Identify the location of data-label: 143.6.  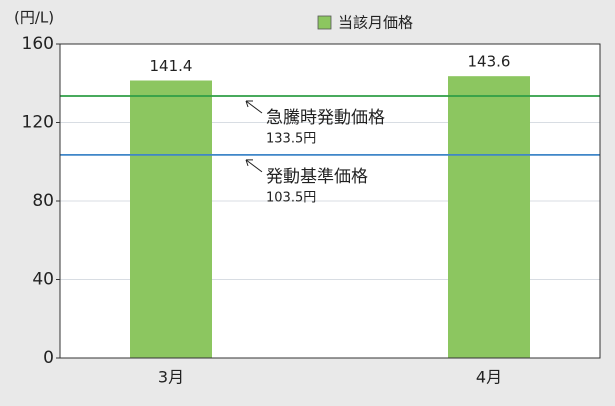
(489, 62).